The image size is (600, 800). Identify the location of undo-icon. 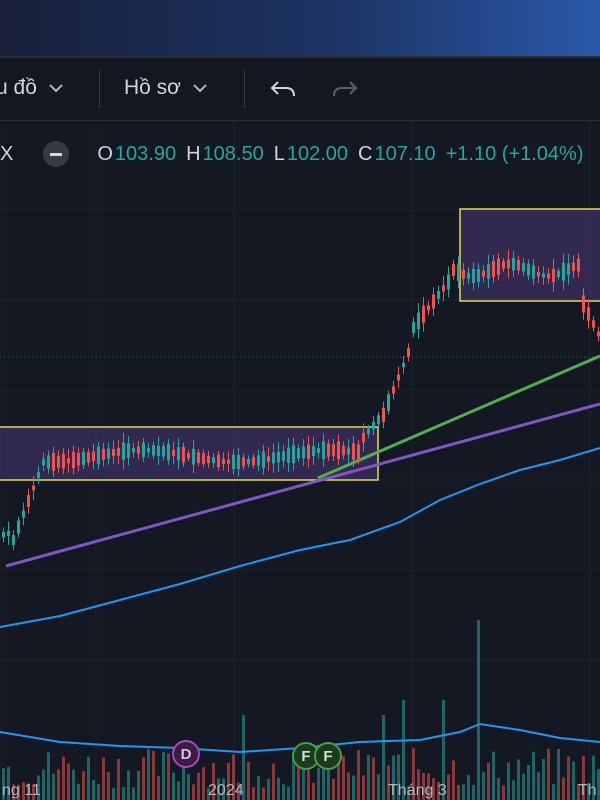
(283, 89).